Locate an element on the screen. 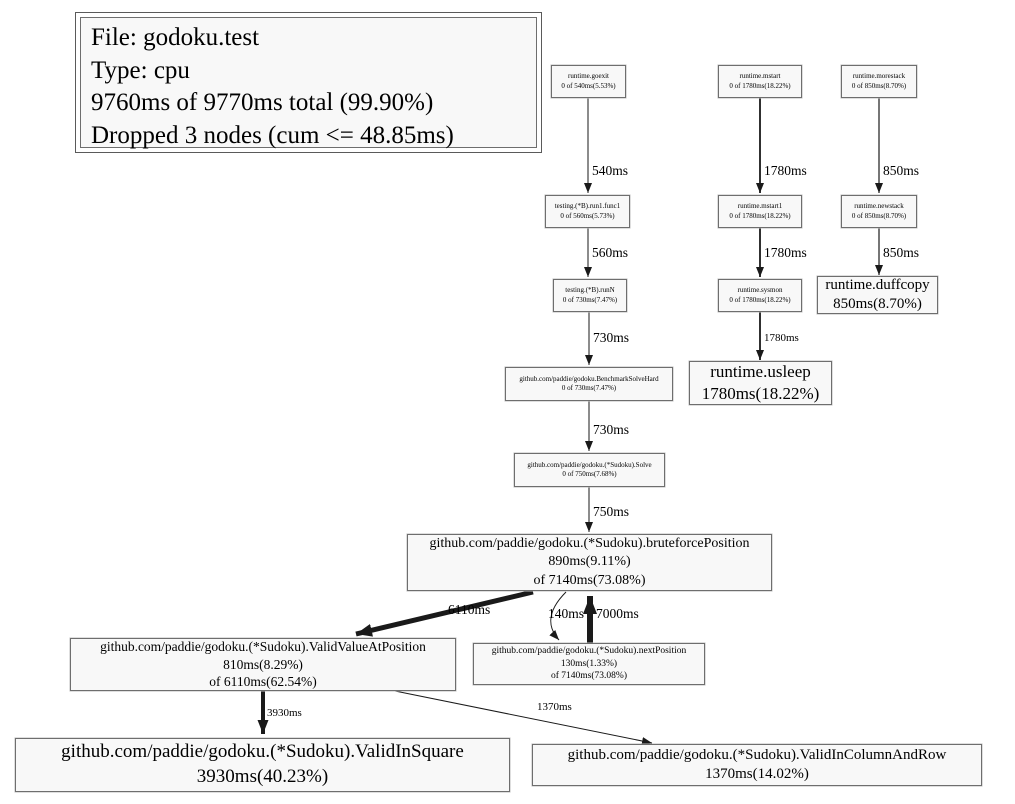 The image size is (1015, 804). node-cum: of 6110ms(62.54%) is located at coordinates (263, 682).